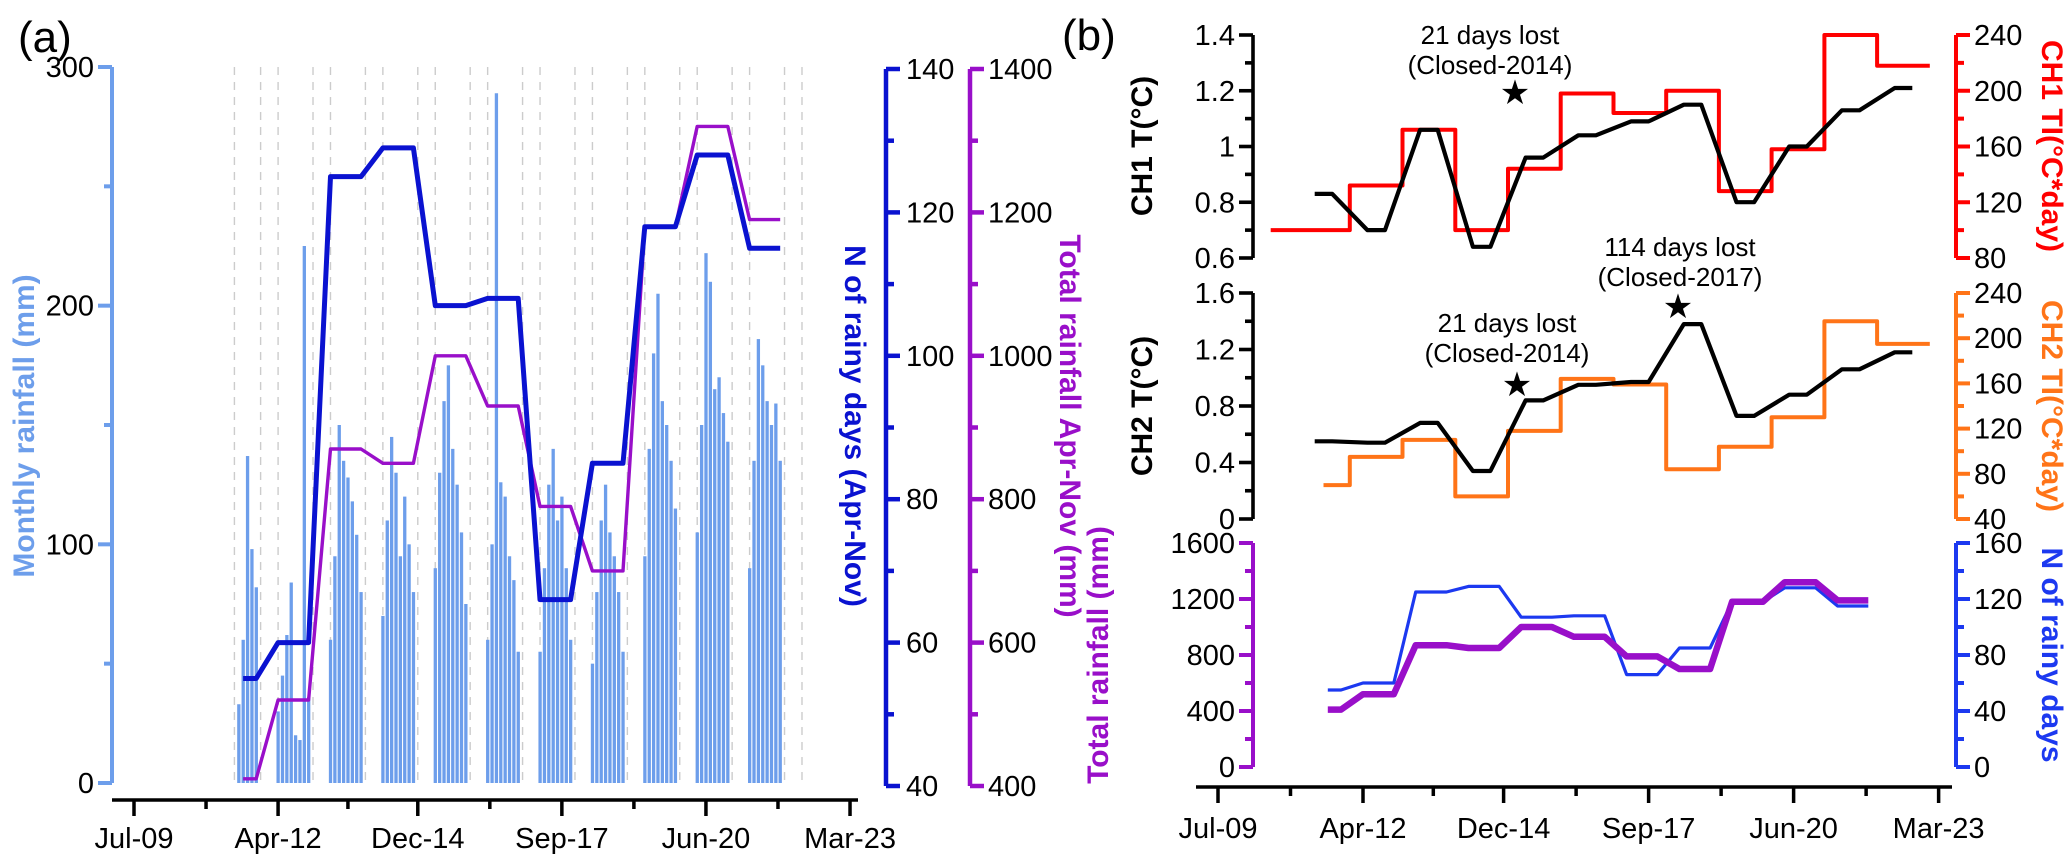 The width and height of the screenshot is (2067, 856). What do you see at coordinates (922, 644) in the screenshot?
I see `rainy-days-a-tick-label: 60` at bounding box center [922, 644].